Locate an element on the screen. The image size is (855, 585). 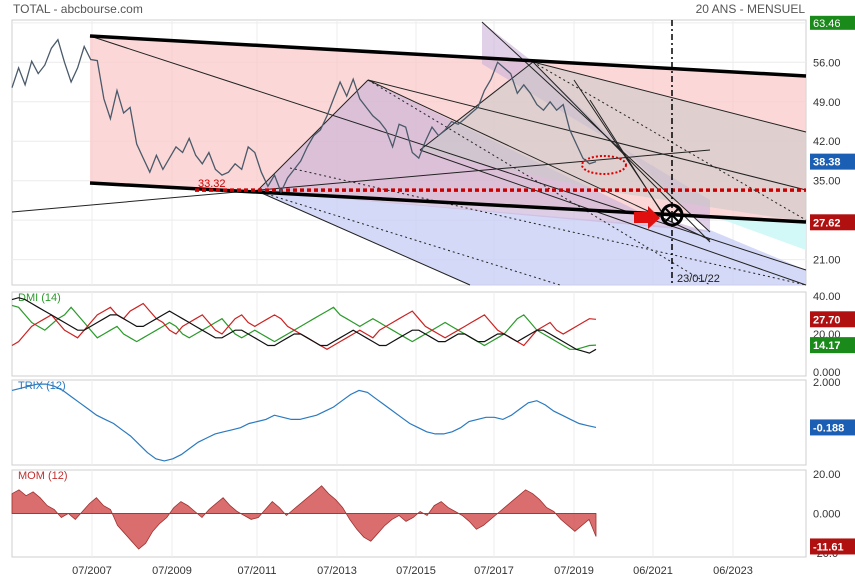
mom-badge-bg is located at coordinates (832, 546).